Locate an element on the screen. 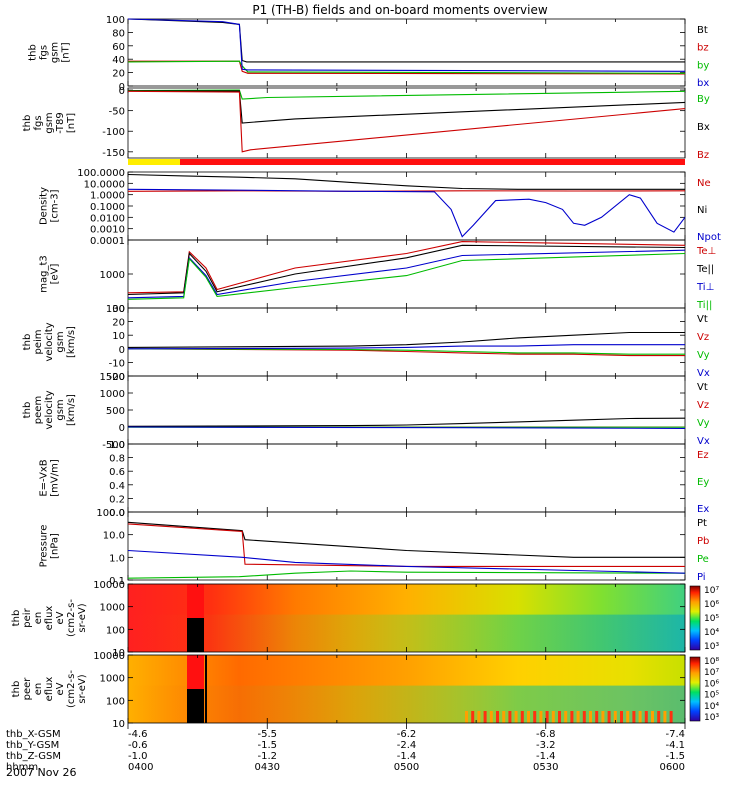  ylabel-line: peir is located at coordinates (27, 617).